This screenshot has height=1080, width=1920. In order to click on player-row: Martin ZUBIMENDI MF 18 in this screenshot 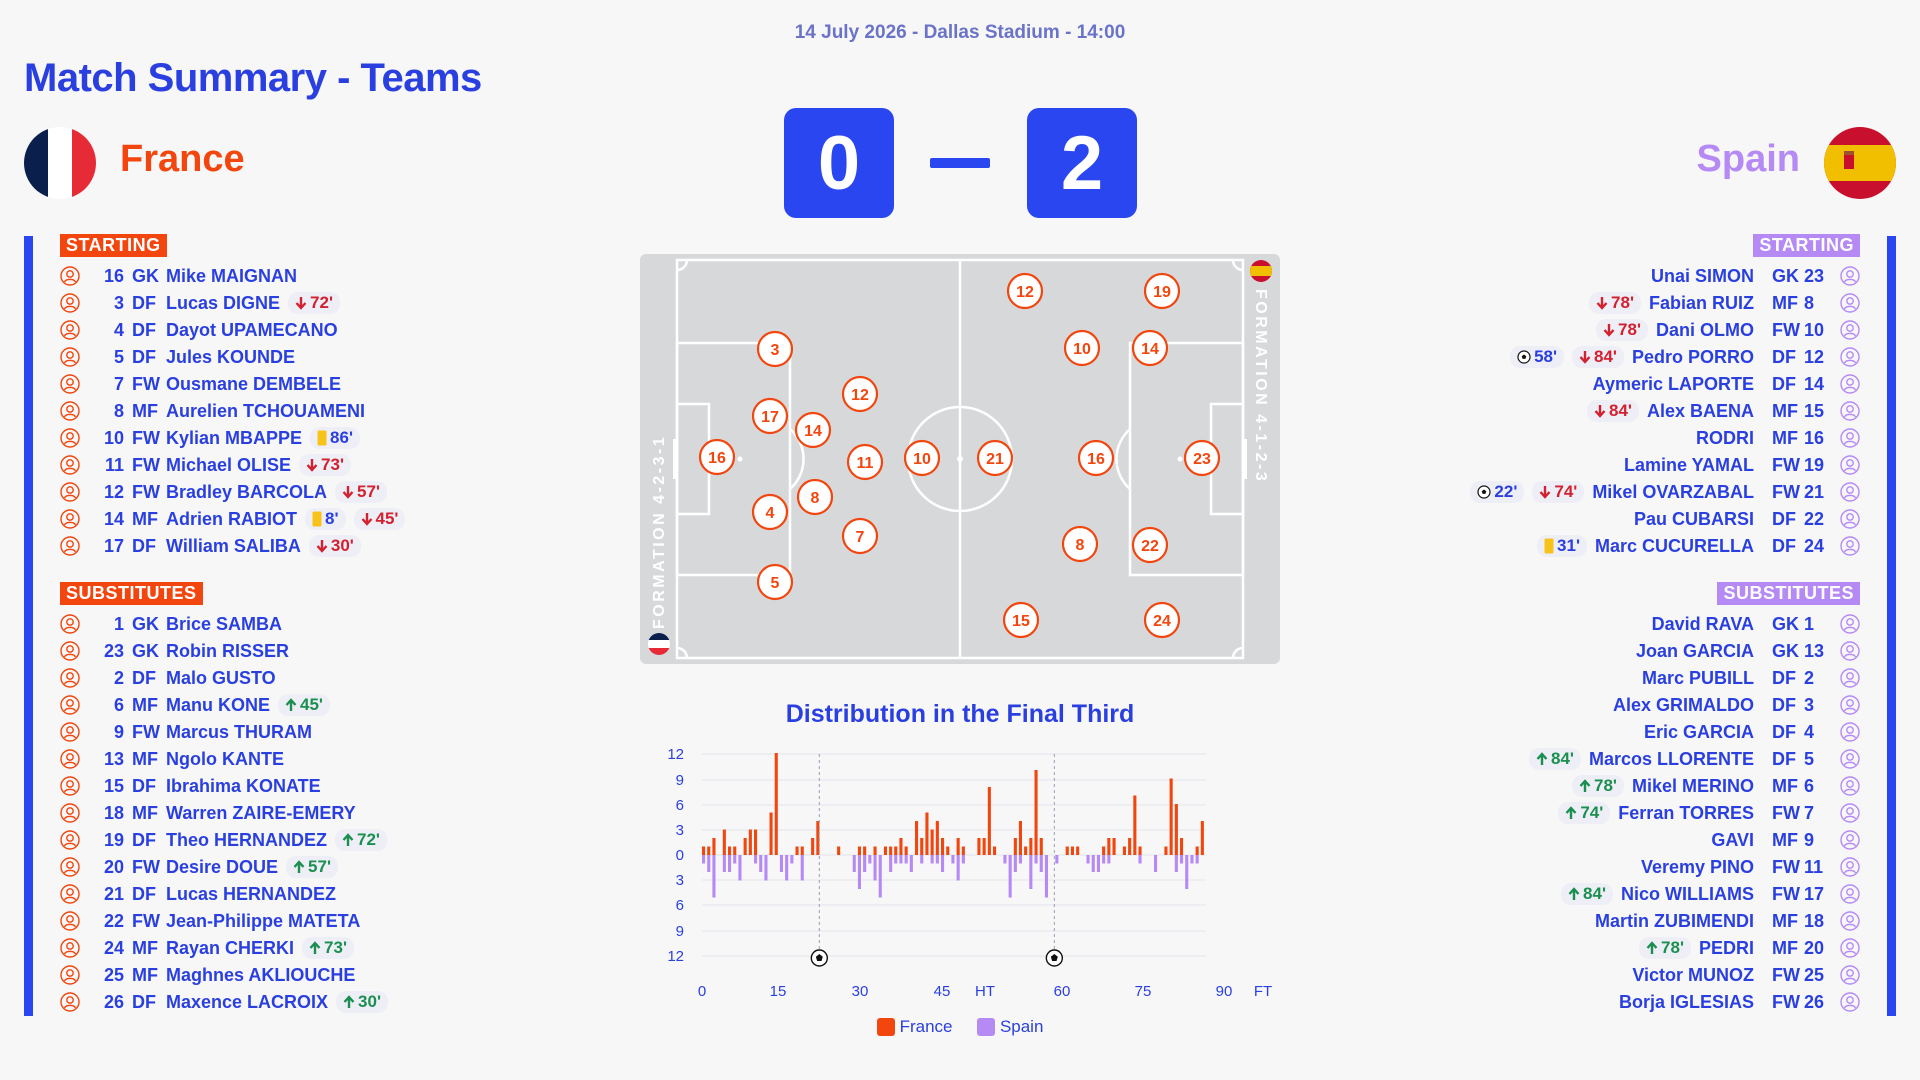, I will do `click(1727, 921)`.